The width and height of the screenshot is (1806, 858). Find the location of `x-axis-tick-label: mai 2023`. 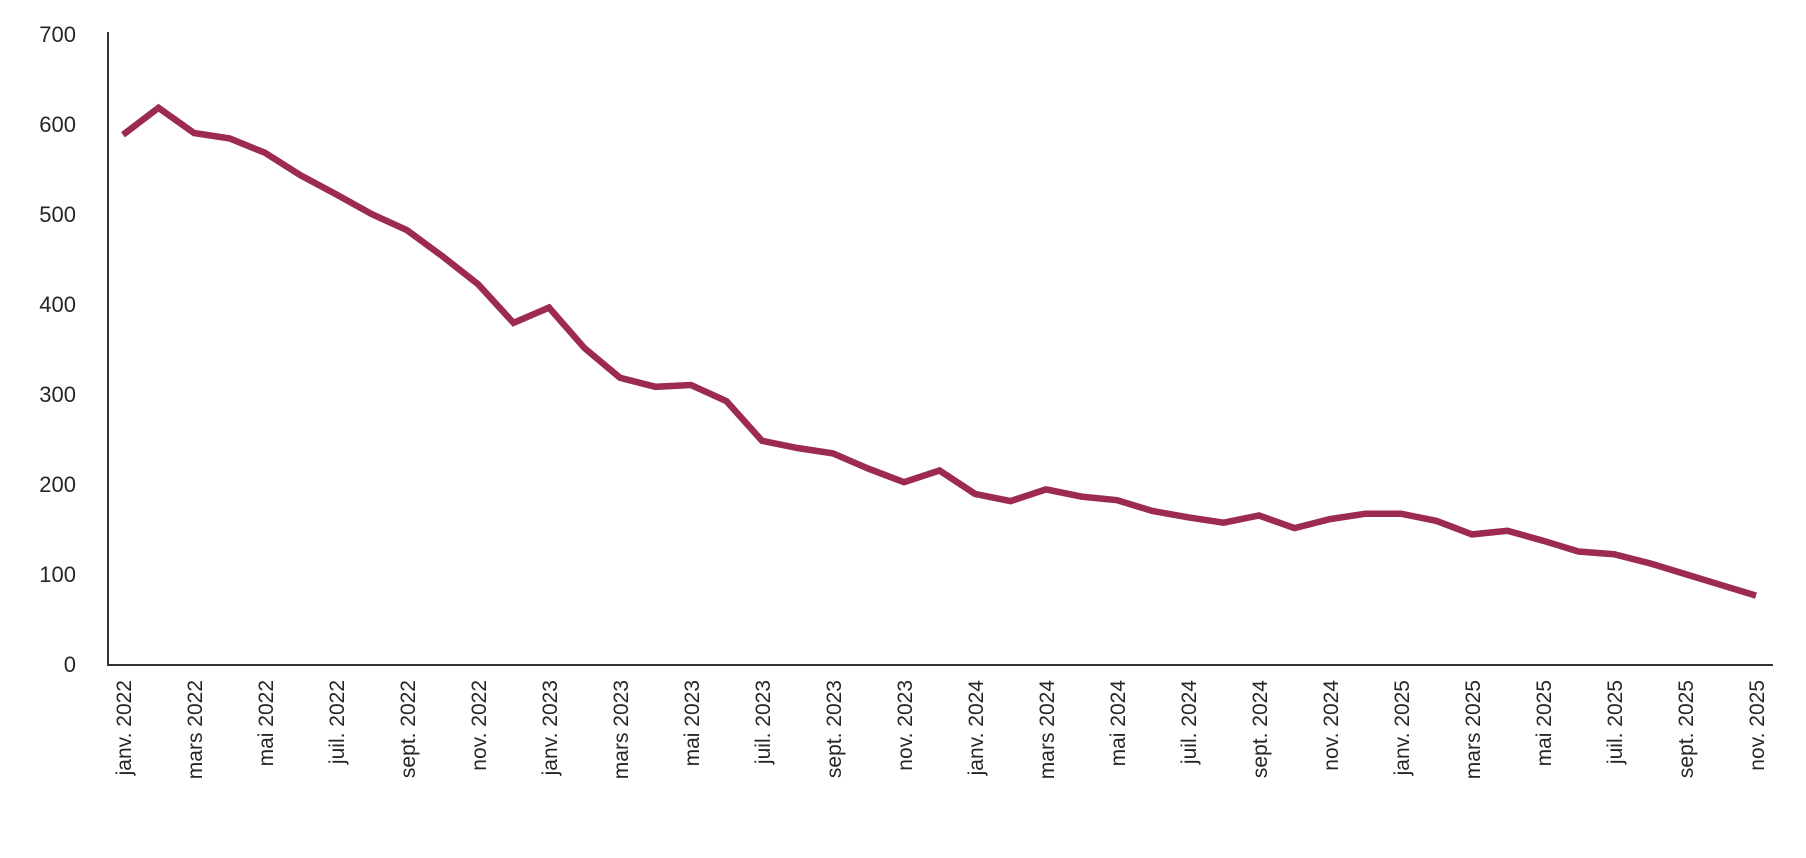

x-axis-tick-label: mai 2023 is located at coordinates (692, 723).